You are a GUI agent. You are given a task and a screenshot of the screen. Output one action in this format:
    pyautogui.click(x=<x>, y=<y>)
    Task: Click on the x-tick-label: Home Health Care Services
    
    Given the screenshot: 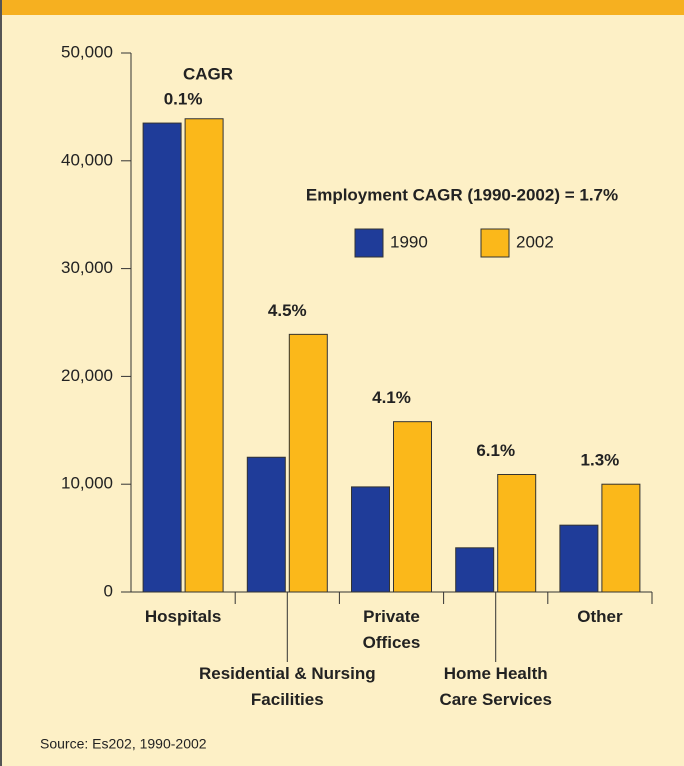 What is the action you would take?
    pyautogui.click(x=495, y=686)
    